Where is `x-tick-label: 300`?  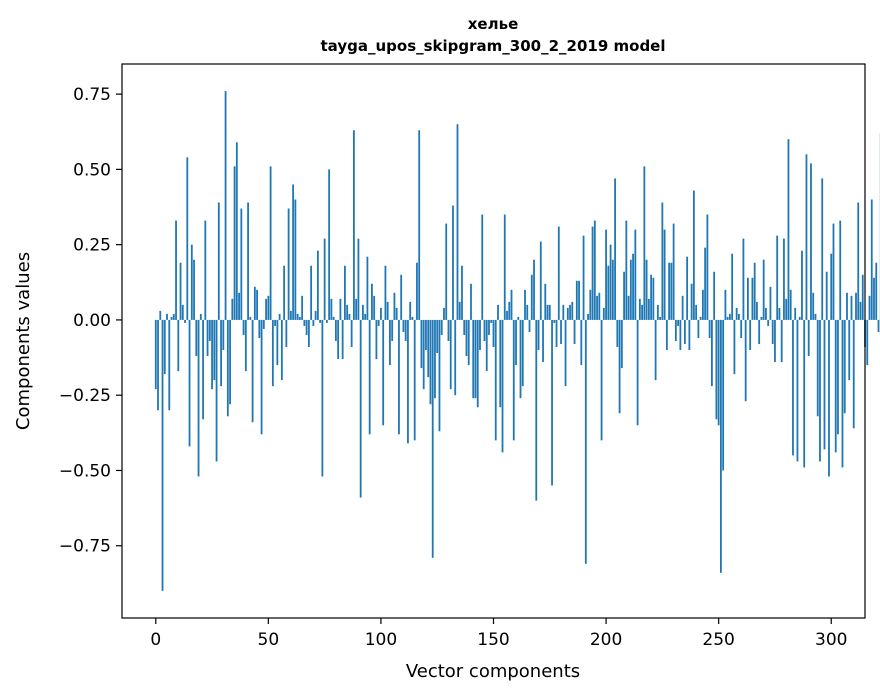 x-tick-label: 300 is located at coordinates (831, 640).